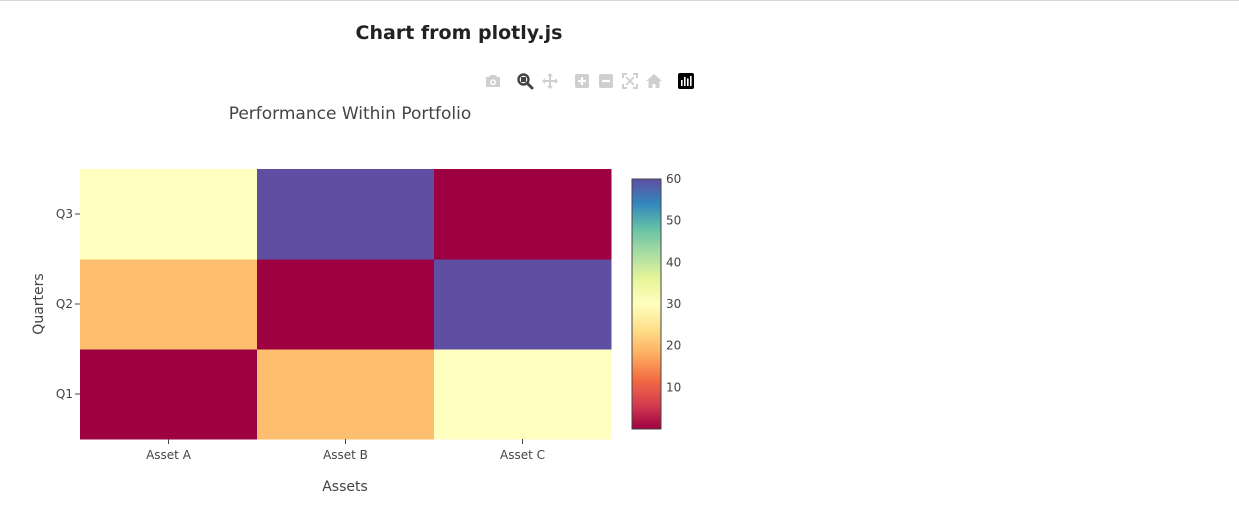 The height and width of the screenshot is (524, 1239). I want to click on autoscale-icon, so click(630, 81).